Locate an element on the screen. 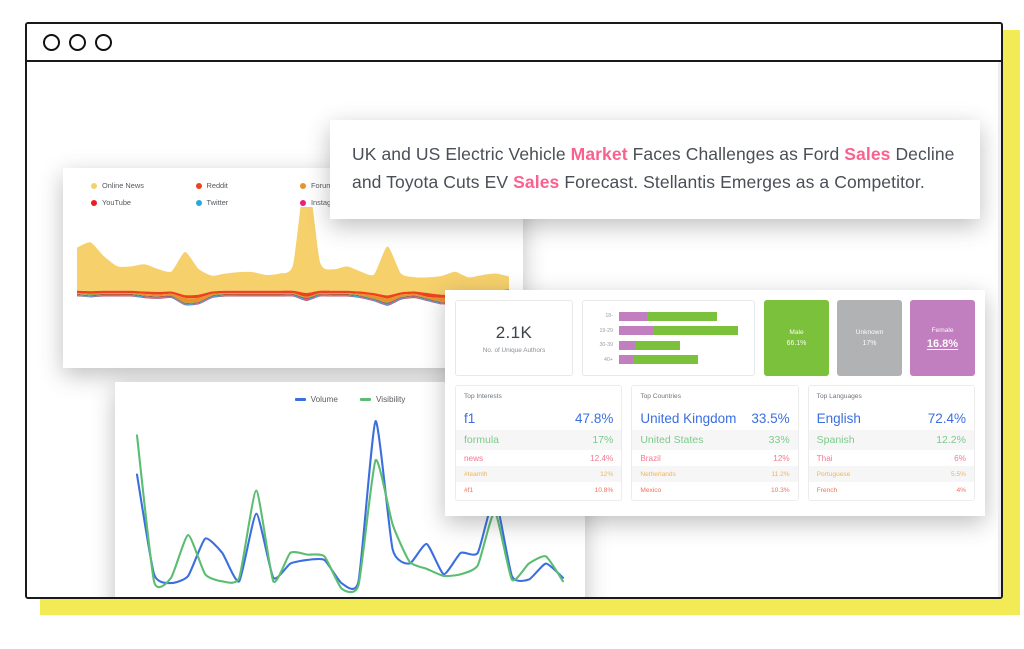 The width and height of the screenshot is (1024, 649). age-bar-row: 19-29 is located at coordinates (666, 331).